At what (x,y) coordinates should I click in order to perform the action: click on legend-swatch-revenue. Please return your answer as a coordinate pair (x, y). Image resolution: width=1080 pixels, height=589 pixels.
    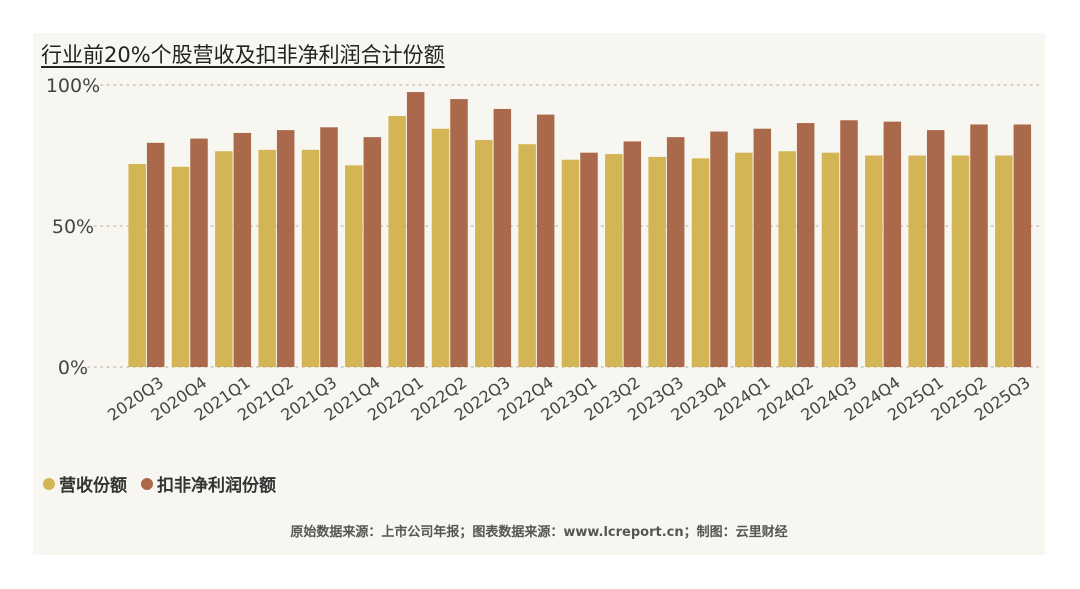
    Looking at the image, I should click on (49, 483).